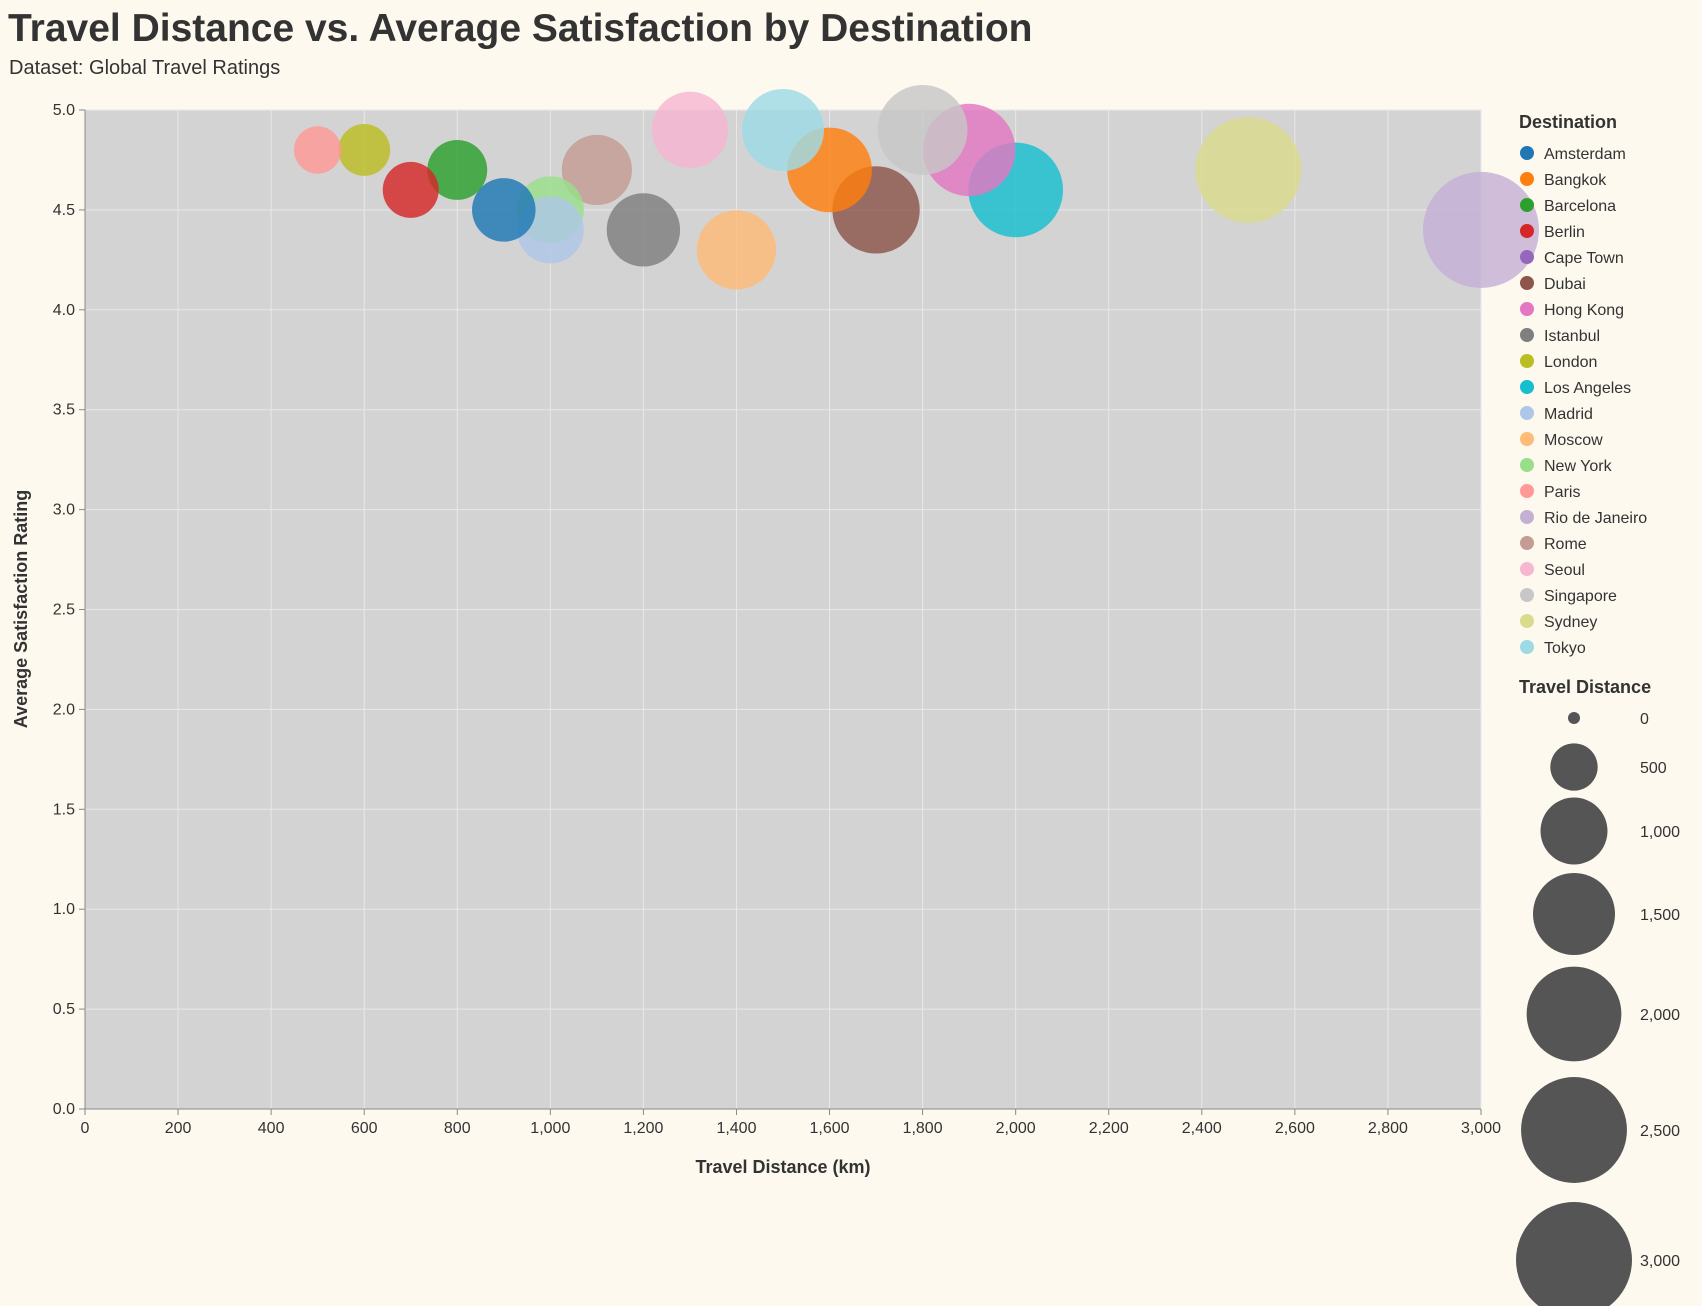  Describe the element at coordinates (1564, 232) in the screenshot. I see `legend-label: Berlin` at that location.